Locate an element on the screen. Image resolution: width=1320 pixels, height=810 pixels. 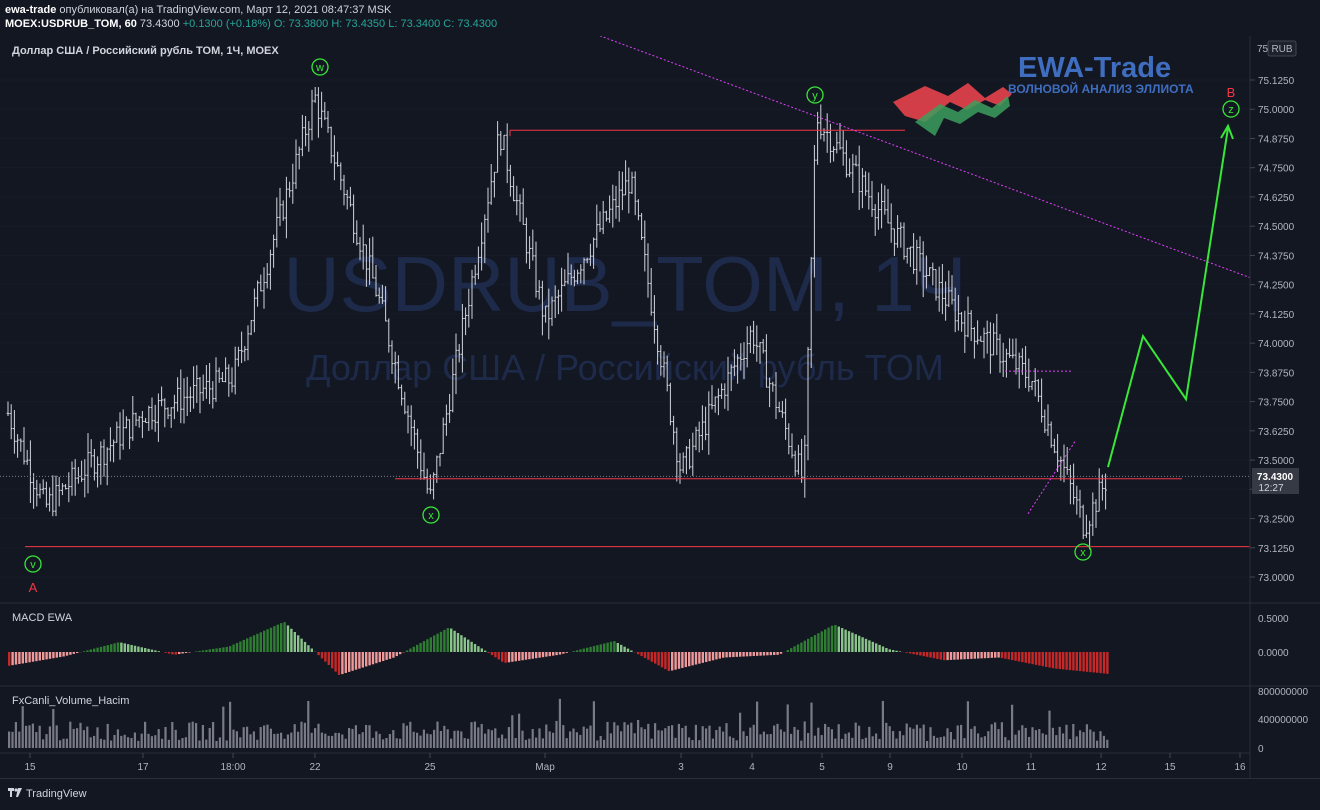
price-tick-label: 74.2500 is located at coordinates (1276, 286).